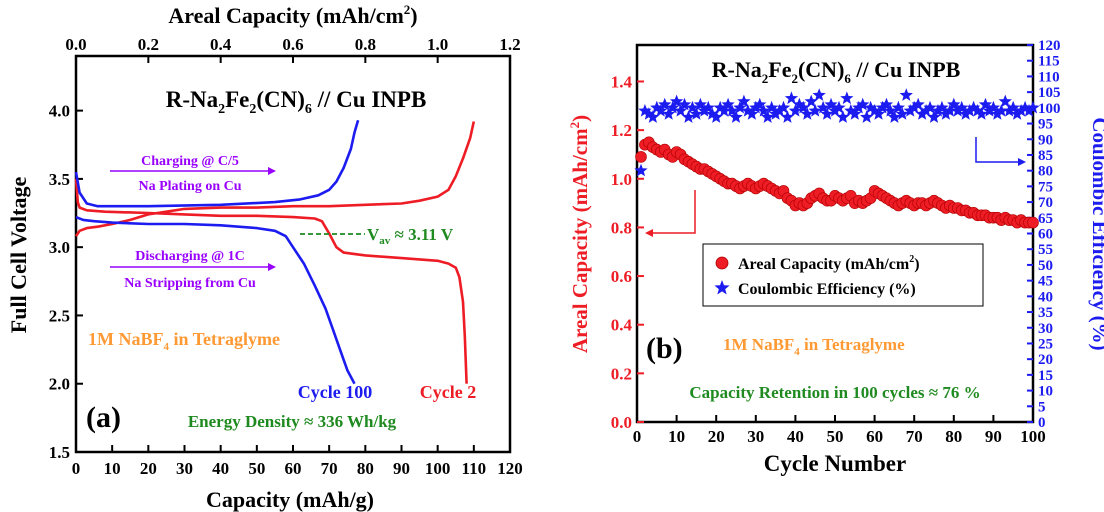  I want to click on capacity-point, so click(641, 157).